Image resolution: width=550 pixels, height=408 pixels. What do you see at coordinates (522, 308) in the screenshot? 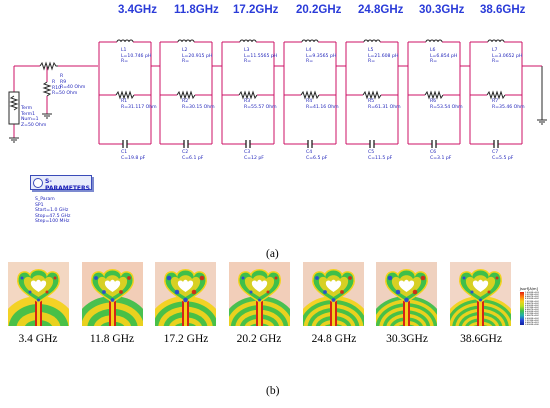
I see `colorbar-gradient` at bounding box center [522, 308].